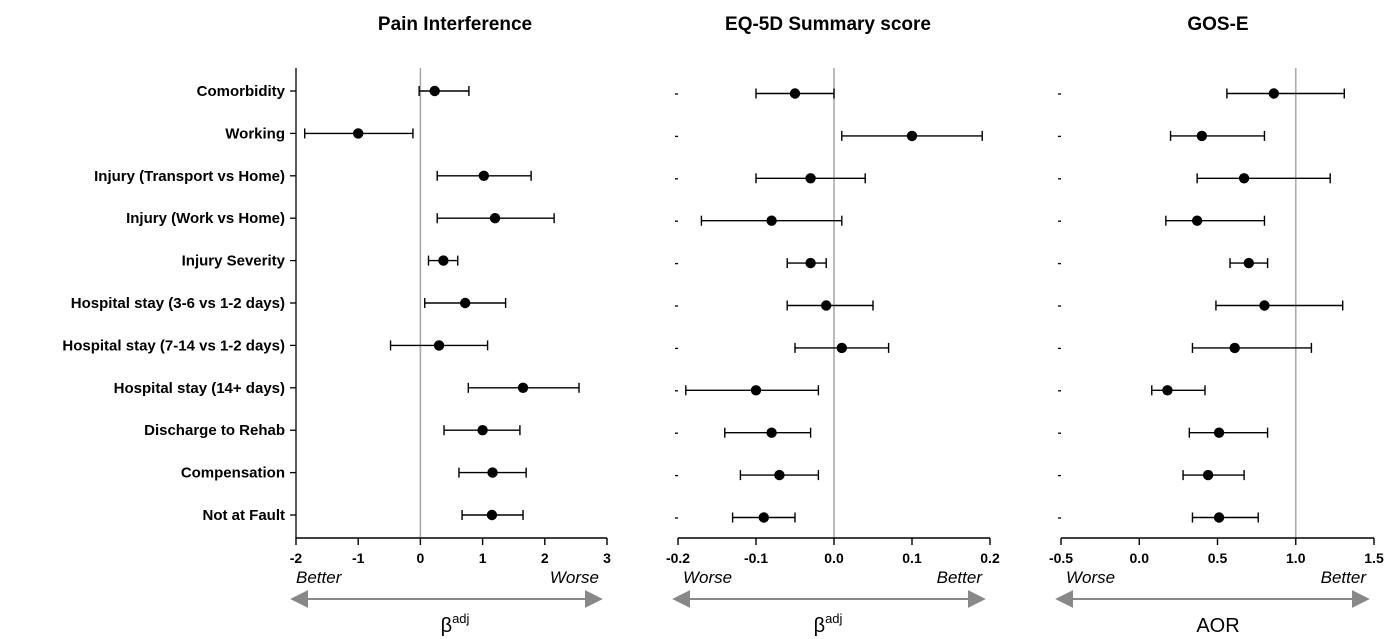  Describe the element at coordinates (319, 577) in the screenshot. I see `direction-label-left: Better` at that location.